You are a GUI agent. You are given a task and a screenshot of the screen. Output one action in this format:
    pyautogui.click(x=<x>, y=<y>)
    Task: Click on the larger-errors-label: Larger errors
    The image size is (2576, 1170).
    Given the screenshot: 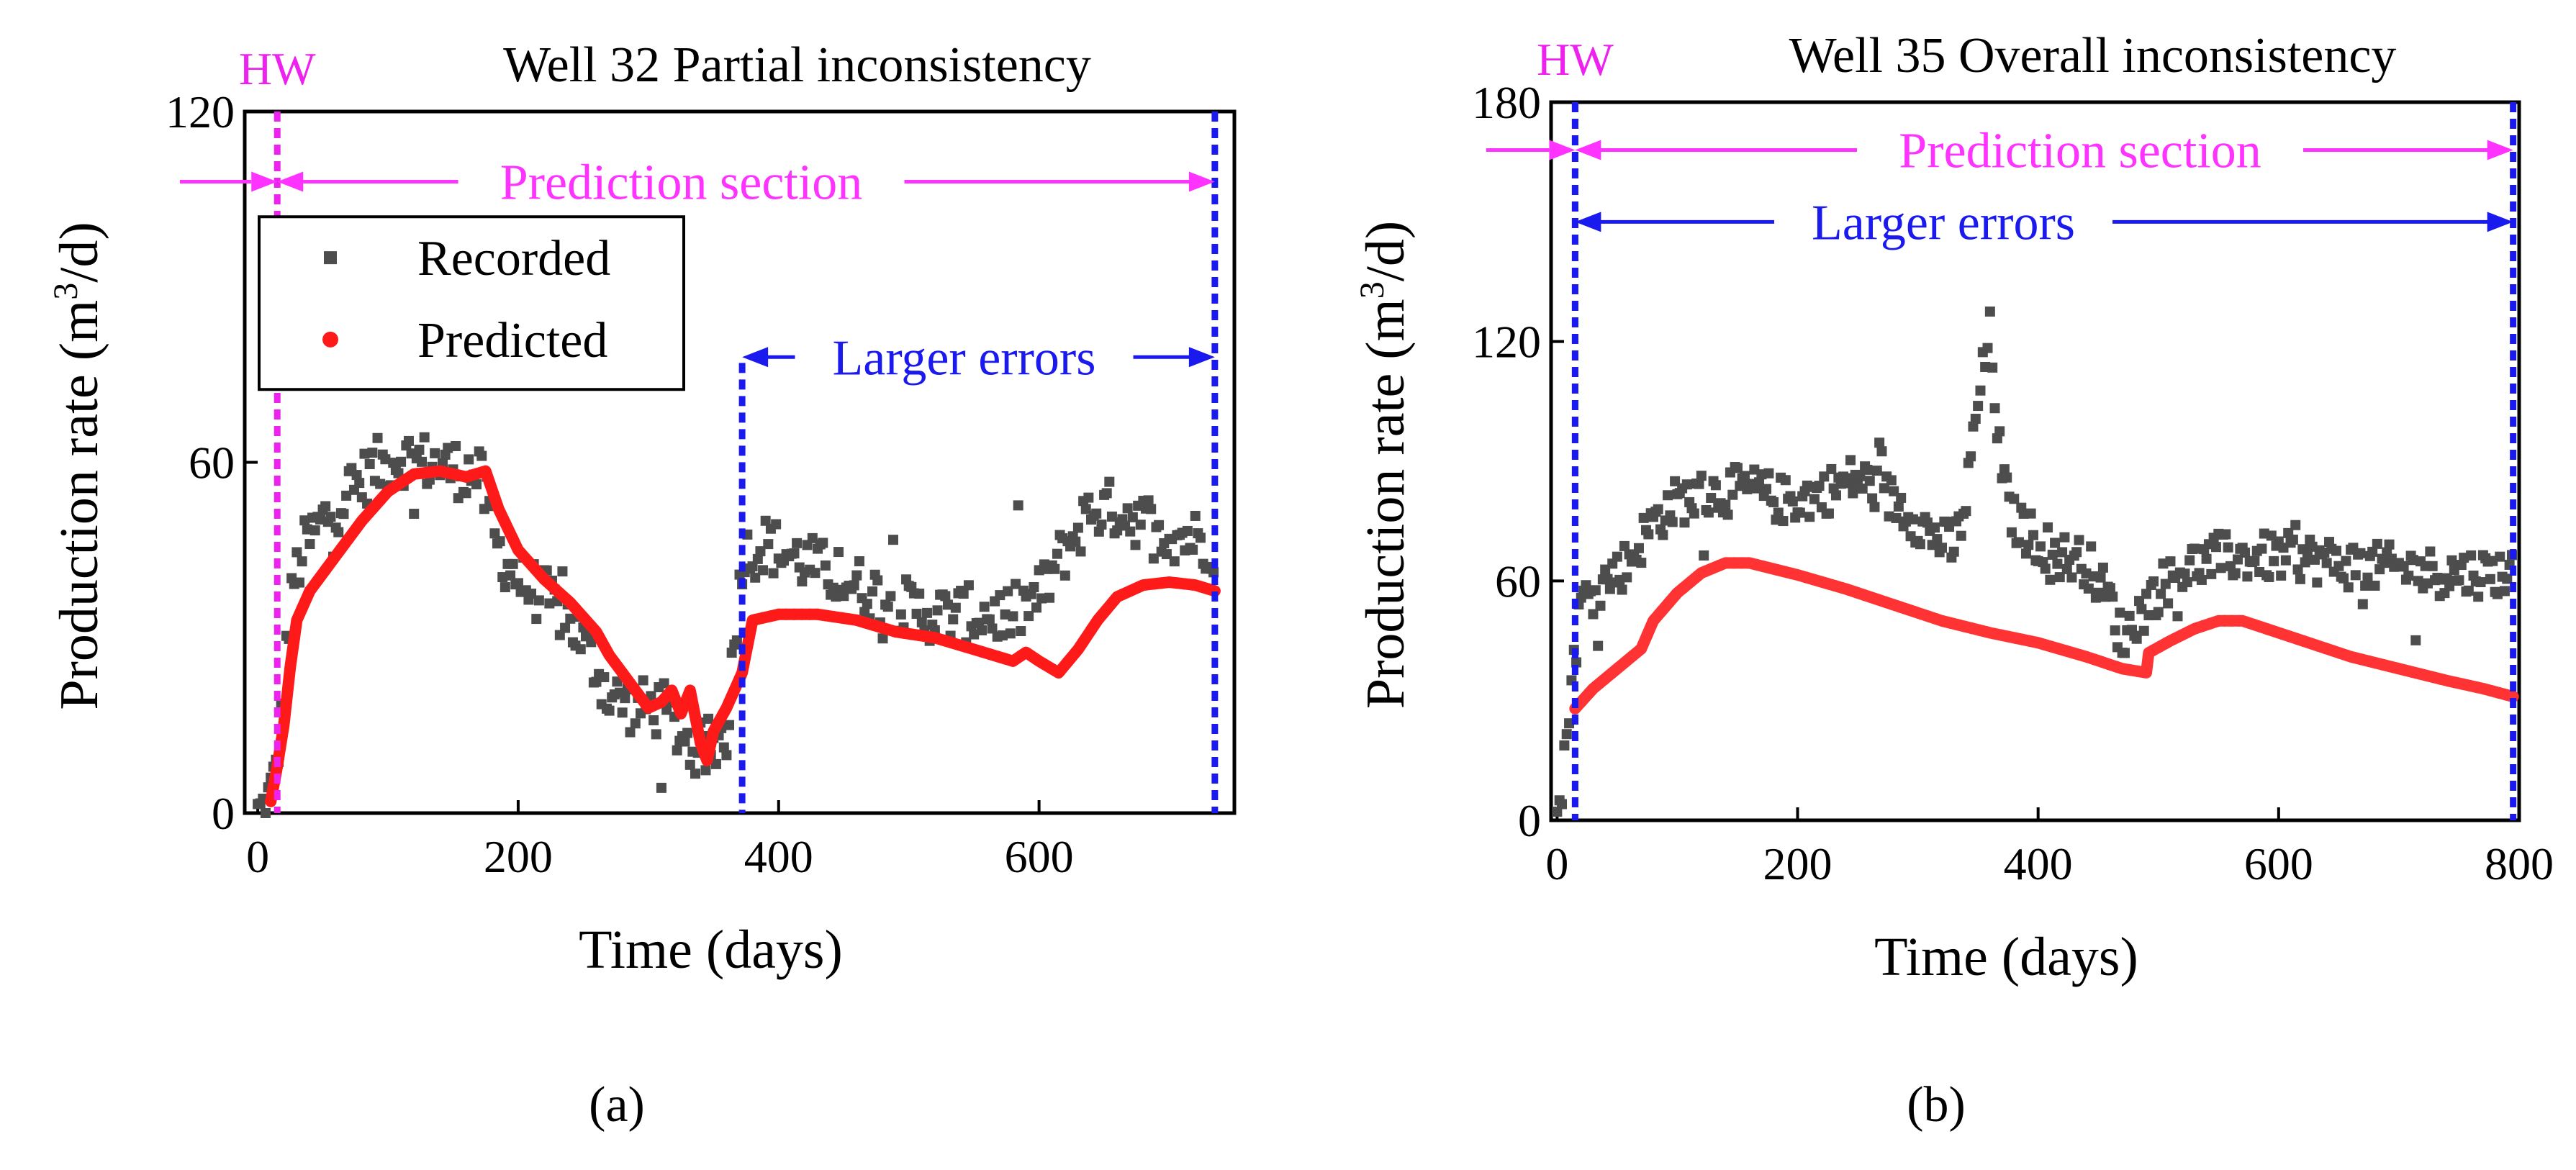 What is the action you would take?
    pyautogui.click(x=1944, y=223)
    